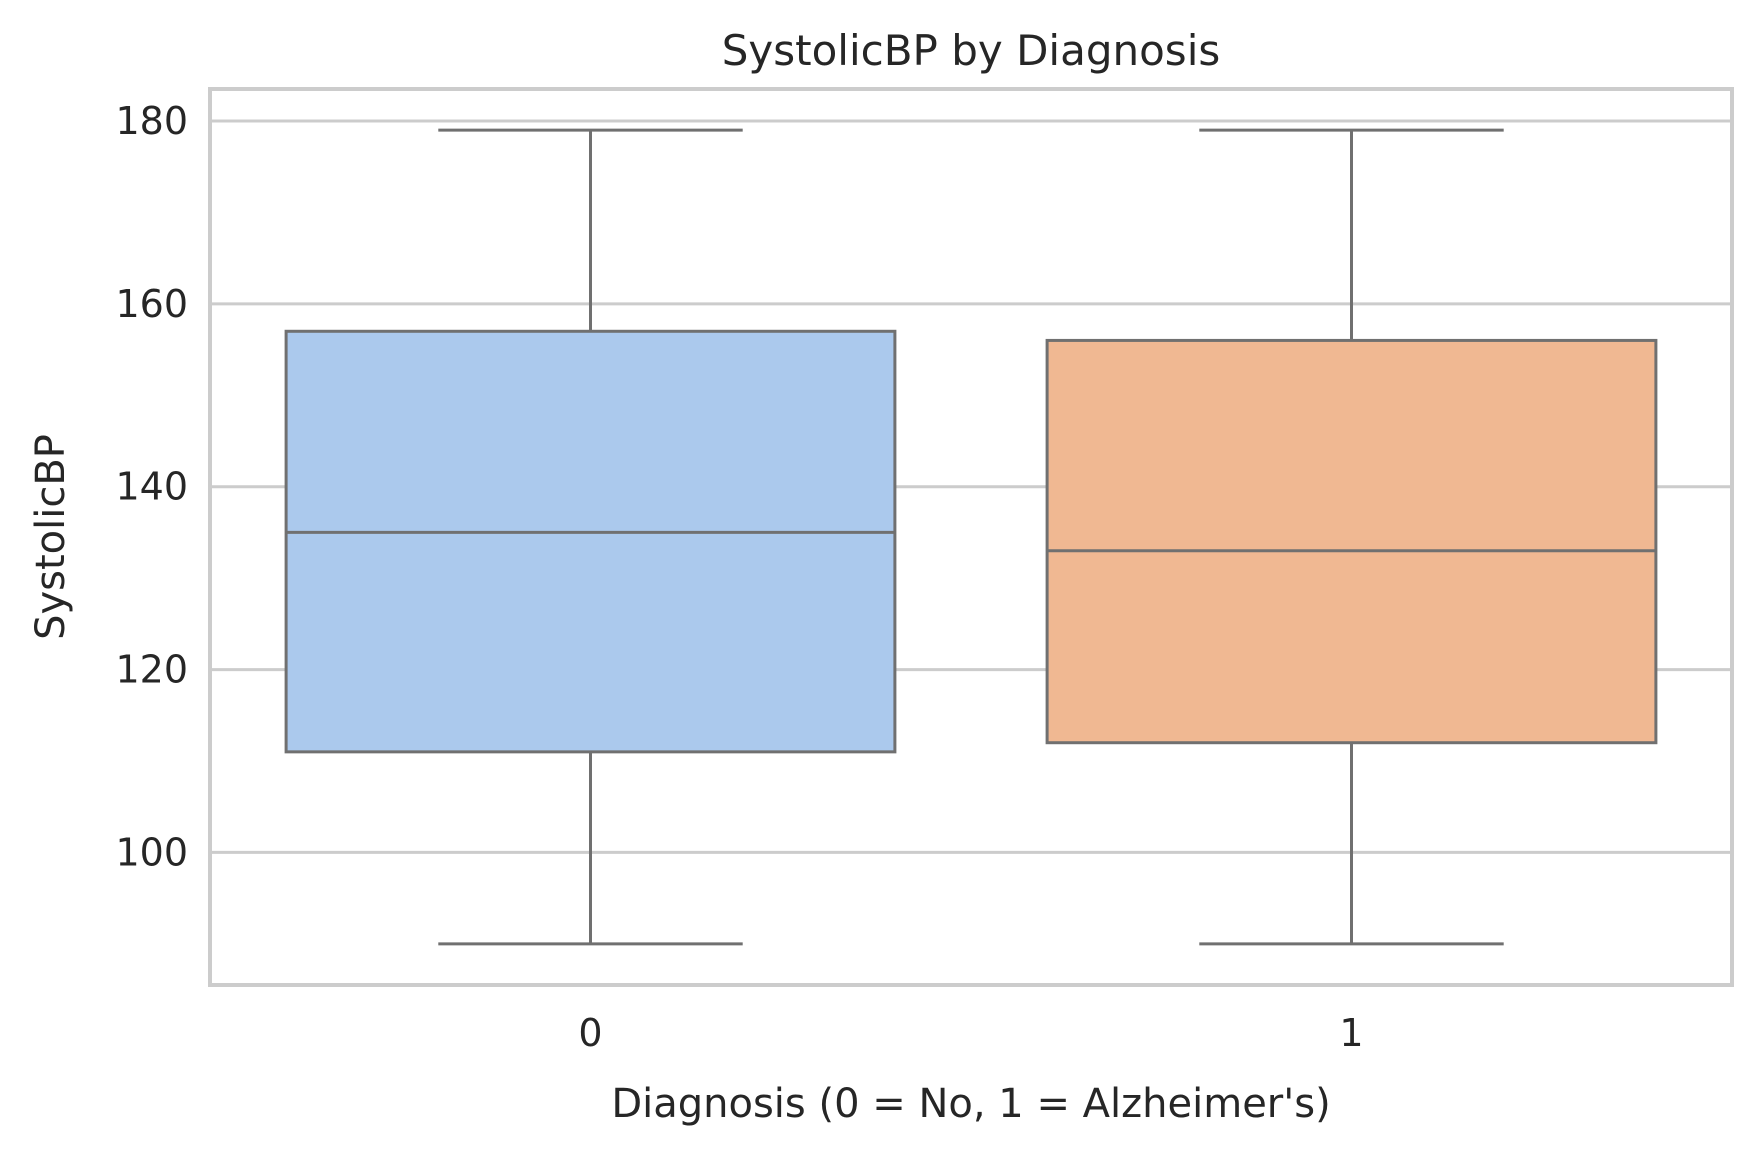 Image resolution: width=1753 pixels, height=1154 pixels. I want to click on y-tick-labels: 100 120 140 160 180, so click(151, 486).